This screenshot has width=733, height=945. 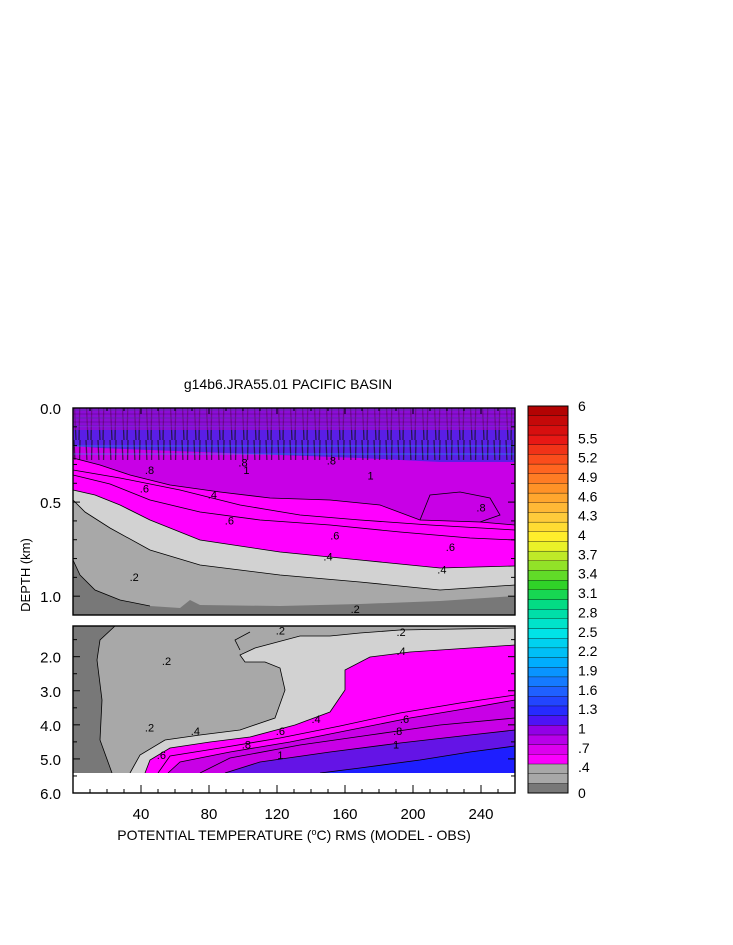 What do you see at coordinates (588, 516) in the screenshot?
I see `colorbar-label: 4.3` at bounding box center [588, 516].